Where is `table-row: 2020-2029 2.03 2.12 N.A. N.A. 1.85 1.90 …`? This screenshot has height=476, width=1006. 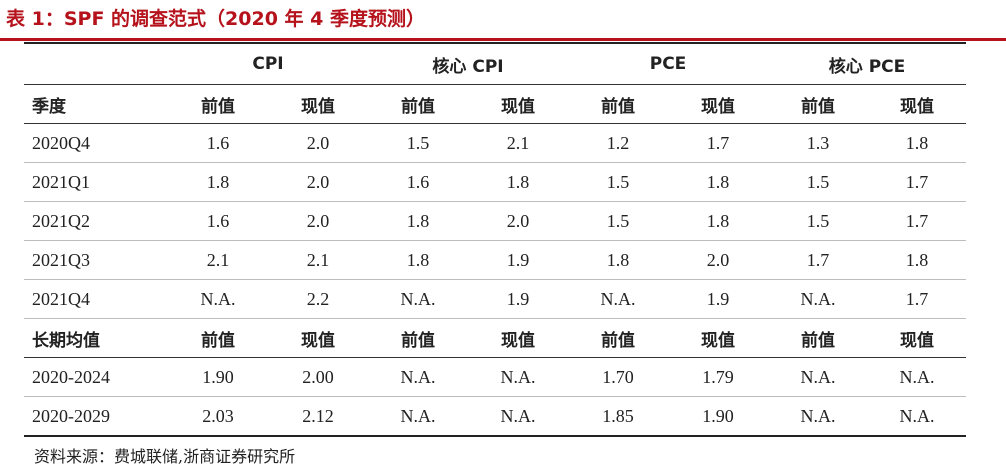
table-row: 2020-2029 2.03 2.12 N.A. N.A. 1.85 1.90 … is located at coordinates (495, 416).